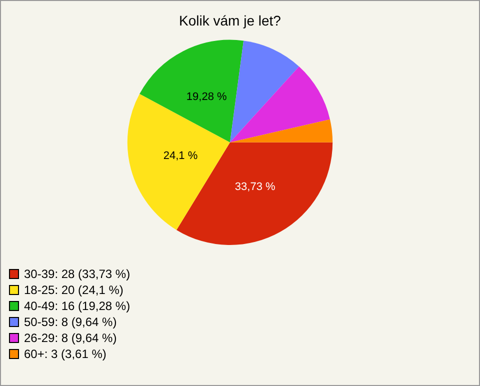 The width and height of the screenshot is (480, 386). I want to click on legend-label: 40-49: 16 (19,28 %), so click(77, 306).